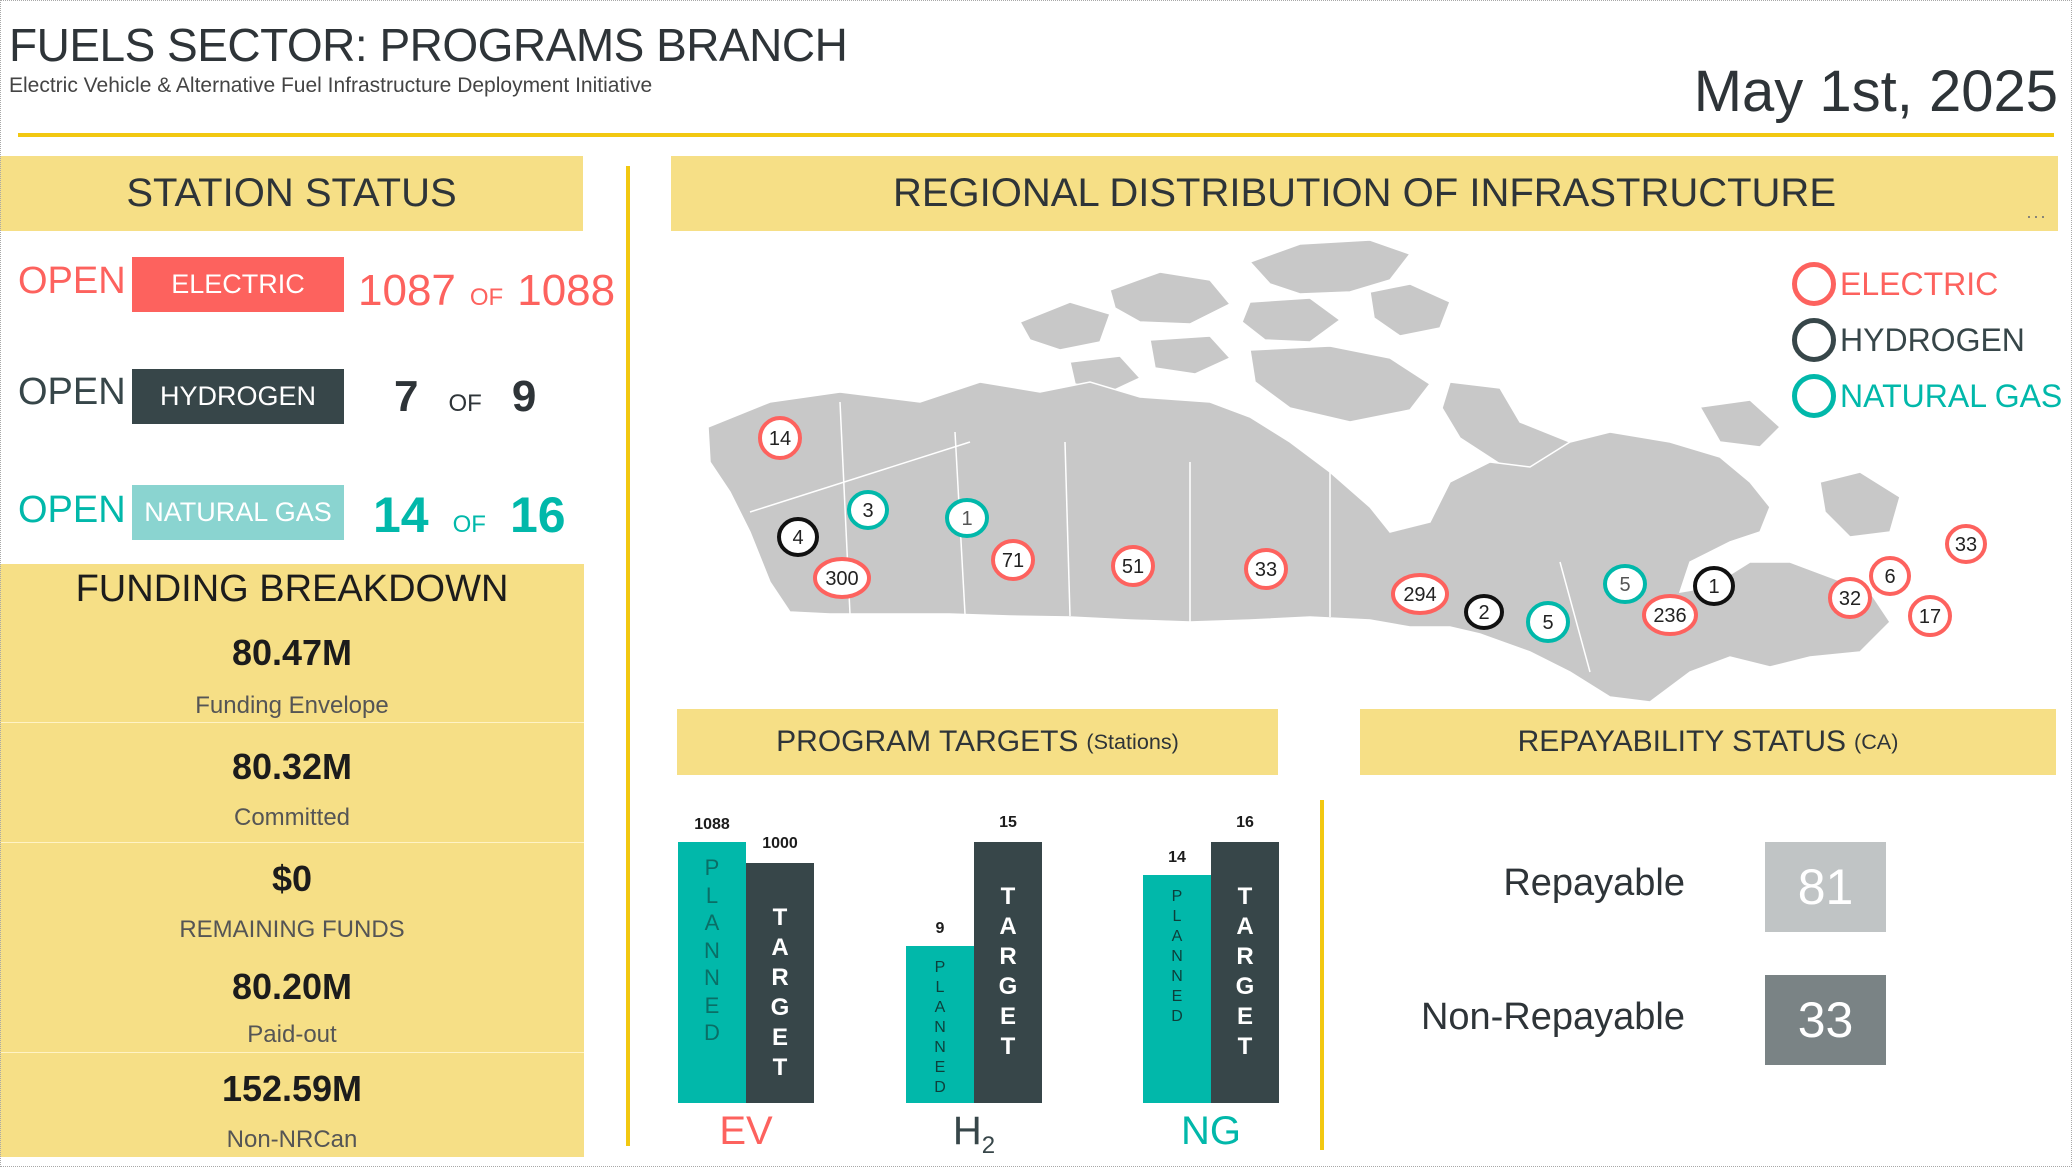  I want to click on map-marker-value: 294, so click(1419, 595).